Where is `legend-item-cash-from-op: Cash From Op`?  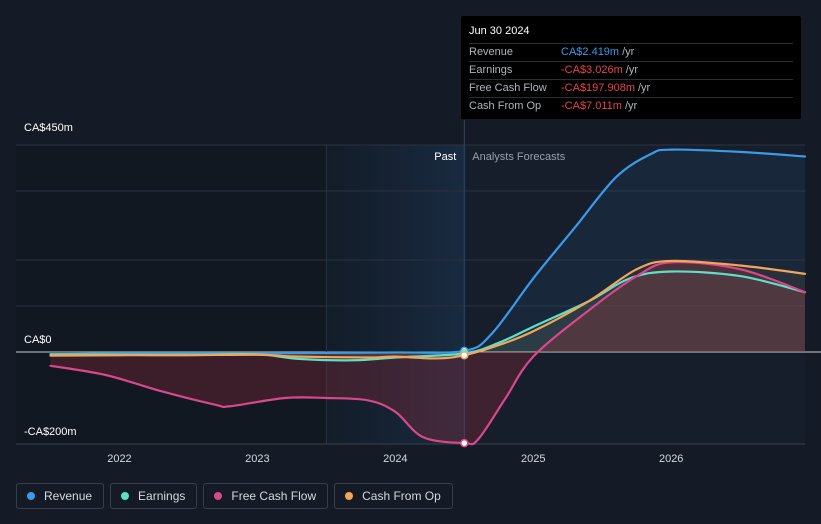
legend-item-cash-from-op: Cash From Op is located at coordinates (393, 496).